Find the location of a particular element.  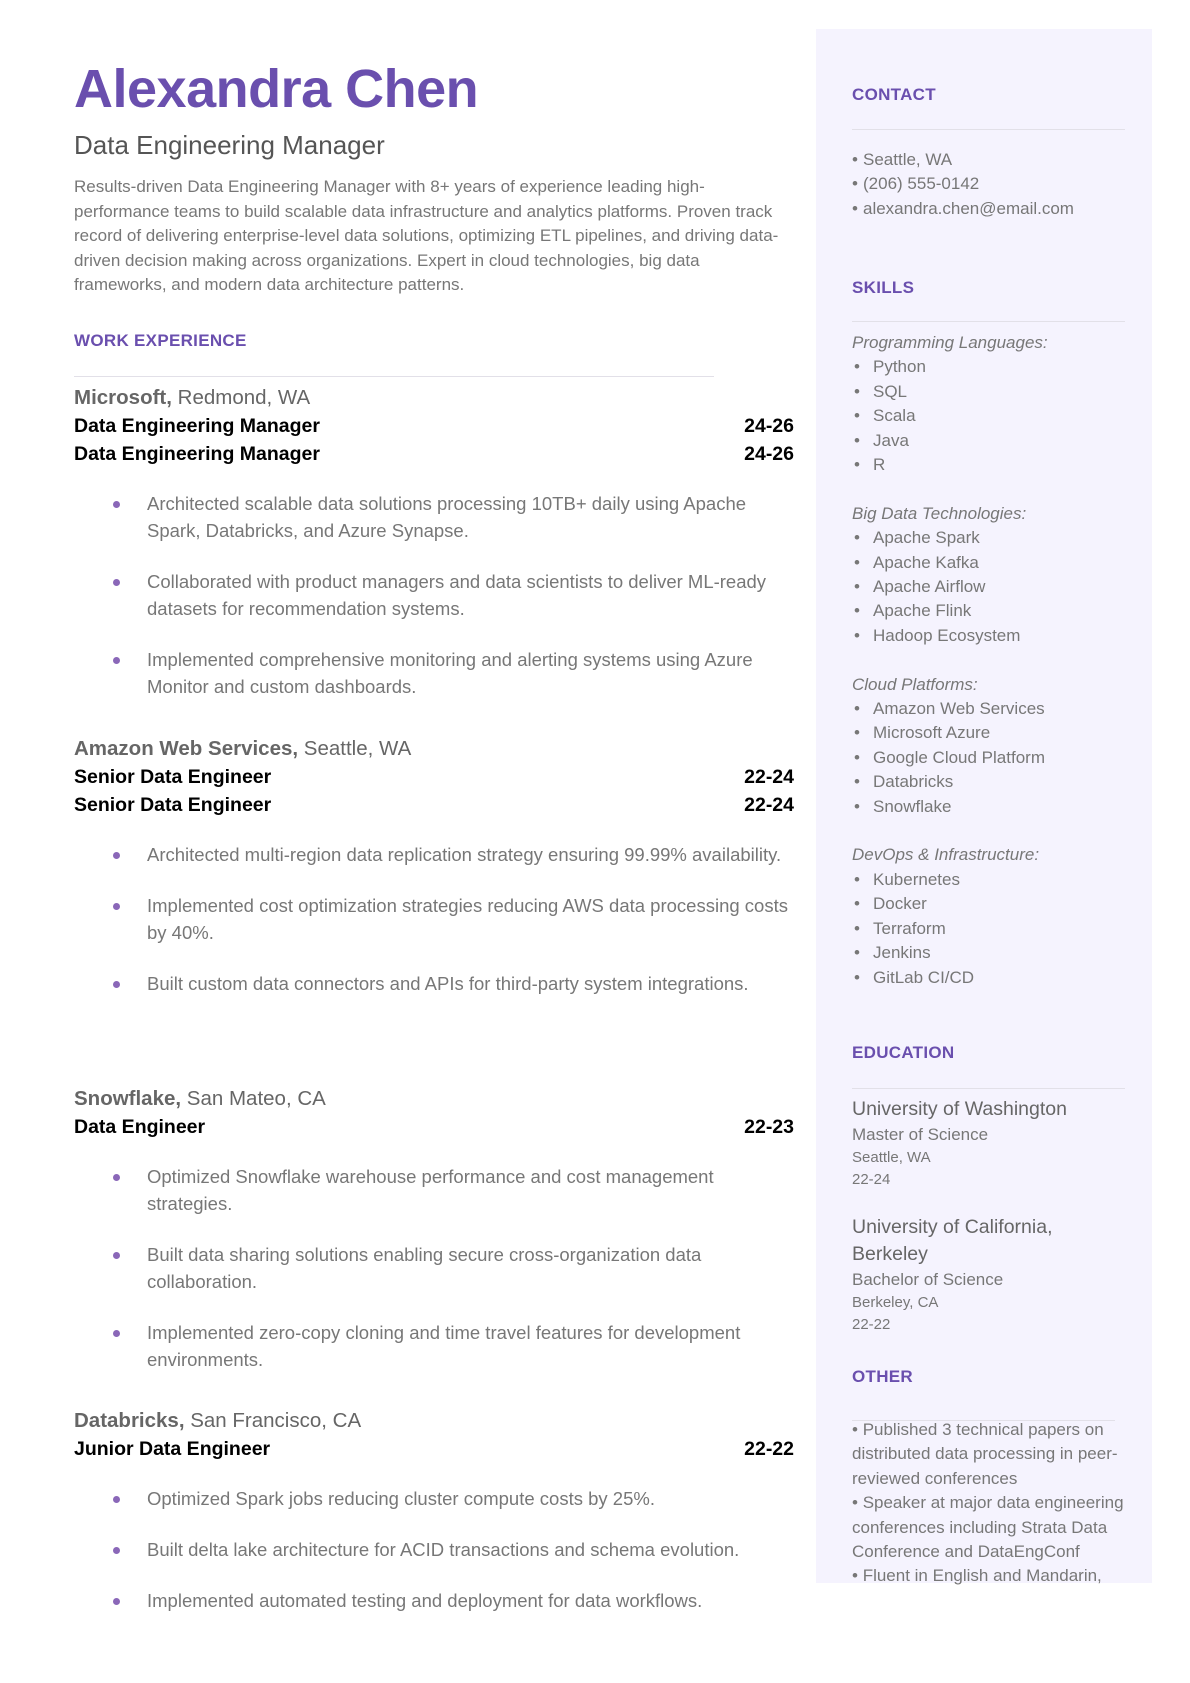

skill-item: • GitLab CI/CD is located at coordinates (992, 978).